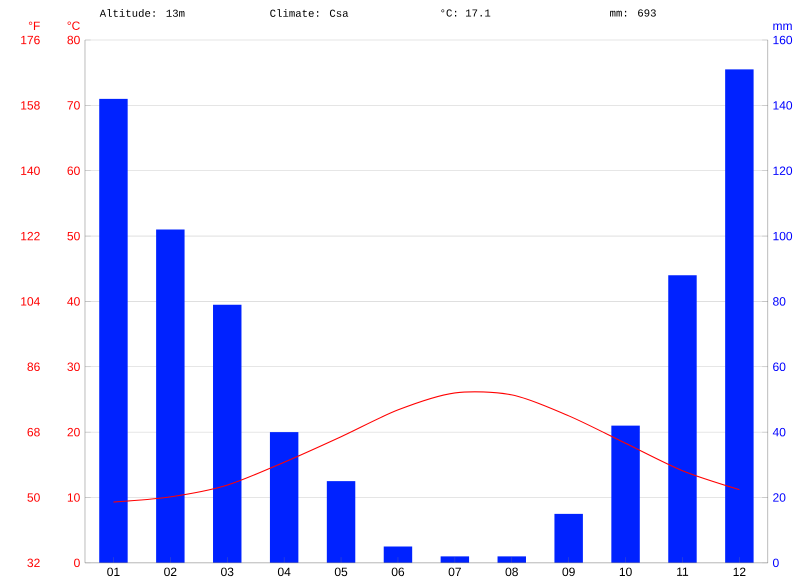 The image size is (797, 583). What do you see at coordinates (113, 572) in the screenshot?
I see `x-tick-label: 01` at bounding box center [113, 572].